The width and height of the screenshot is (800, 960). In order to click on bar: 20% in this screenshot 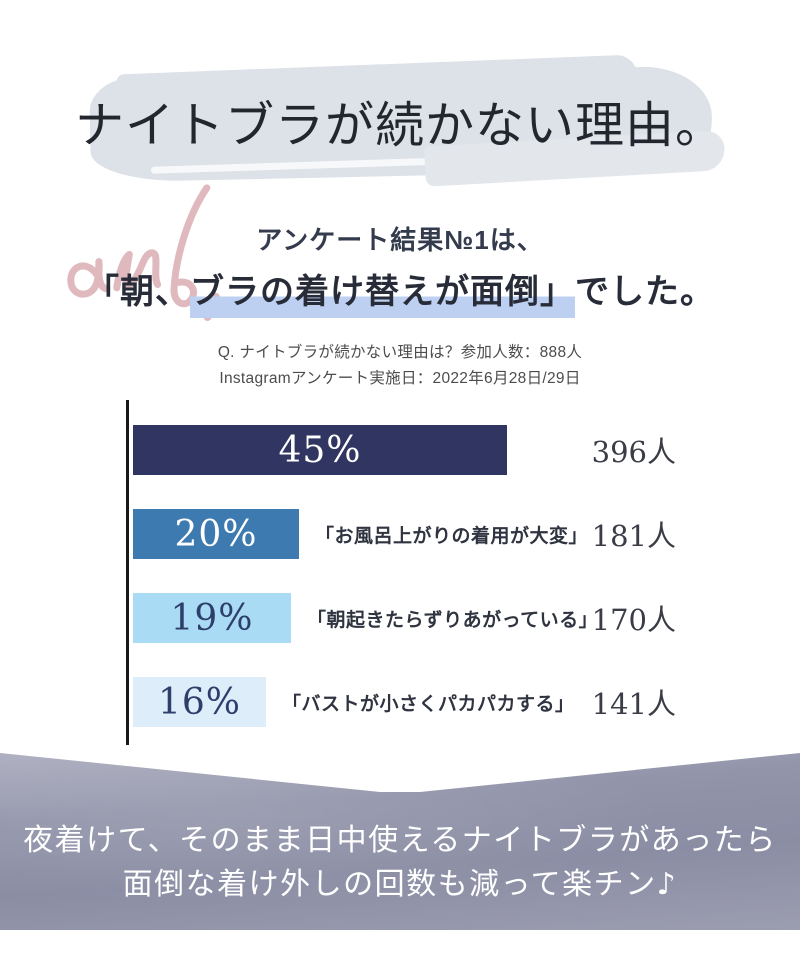, I will do `click(216, 534)`.